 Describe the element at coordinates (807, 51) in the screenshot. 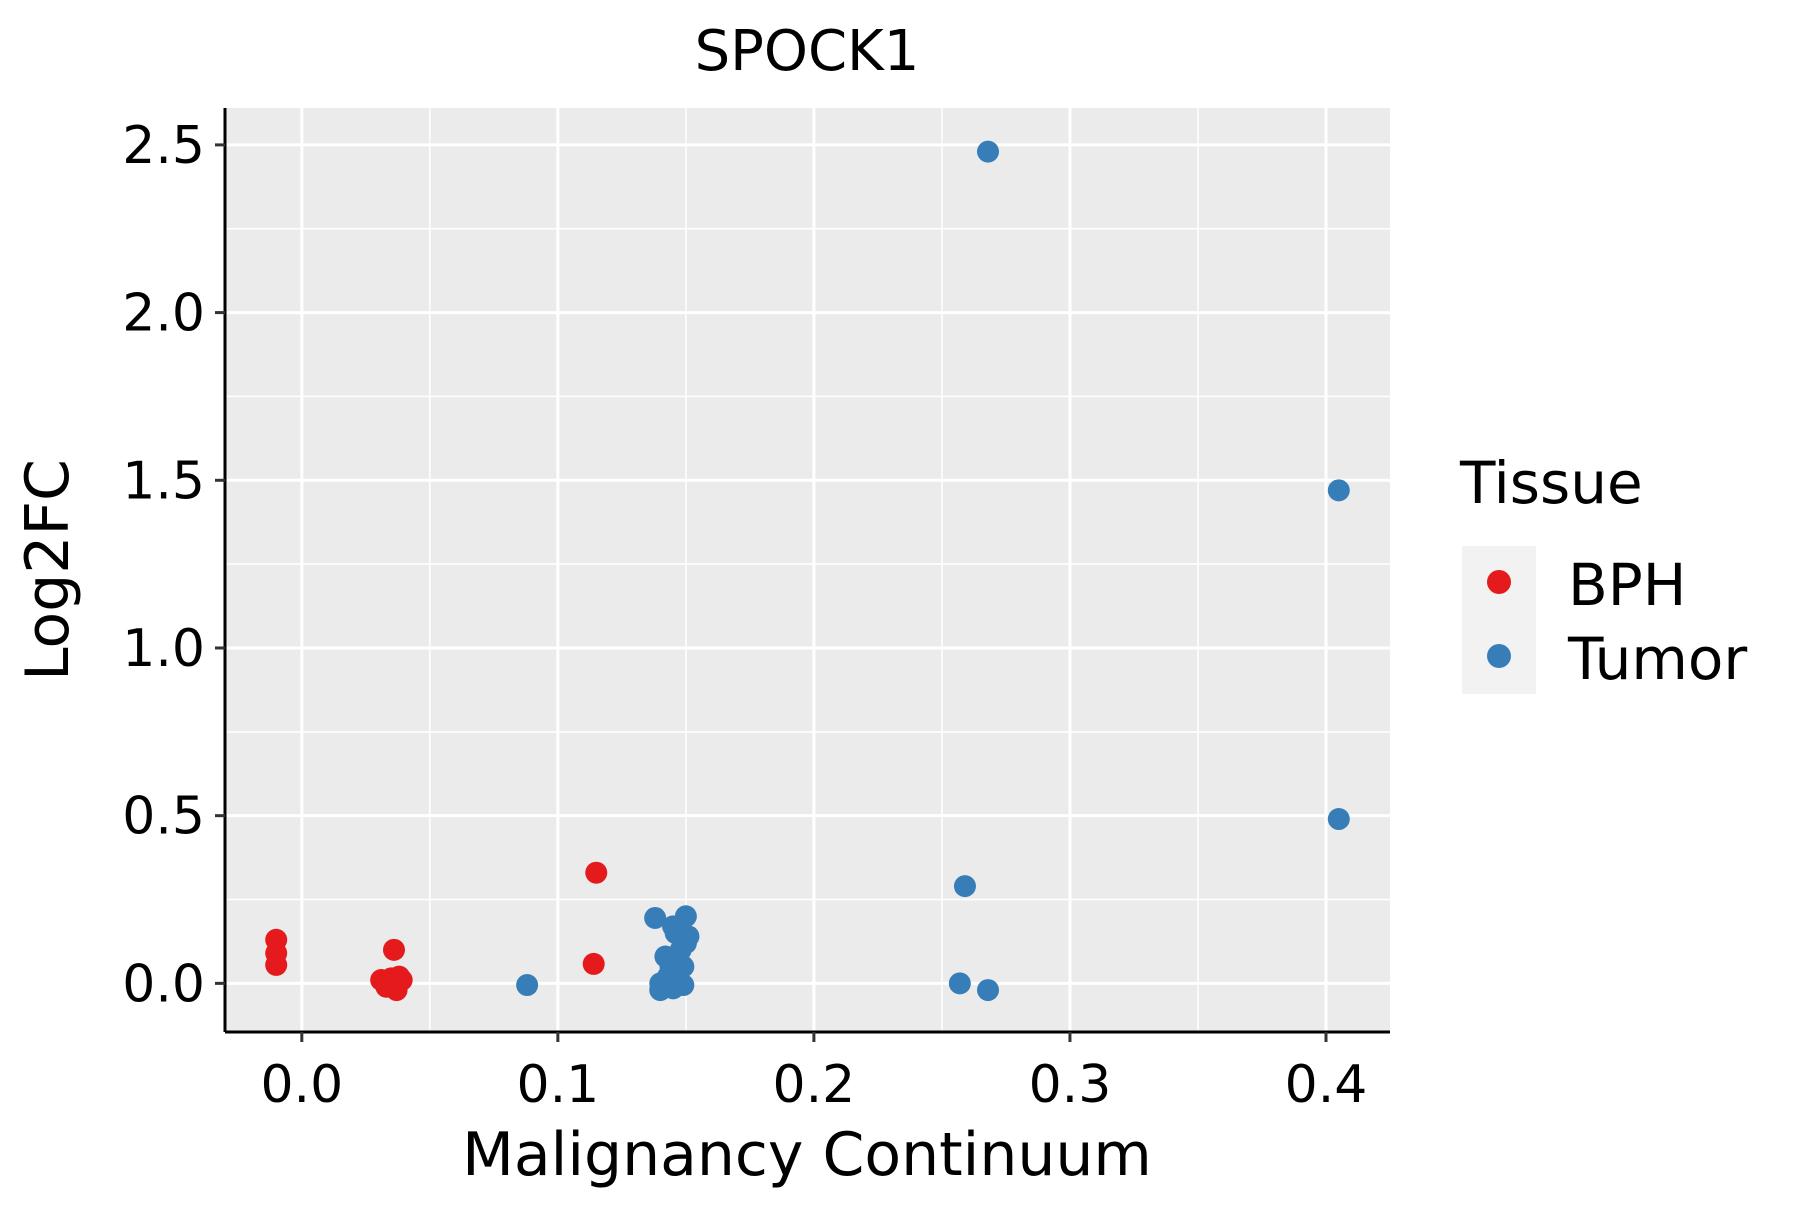

I see `chart-title: SPOCK1` at that location.